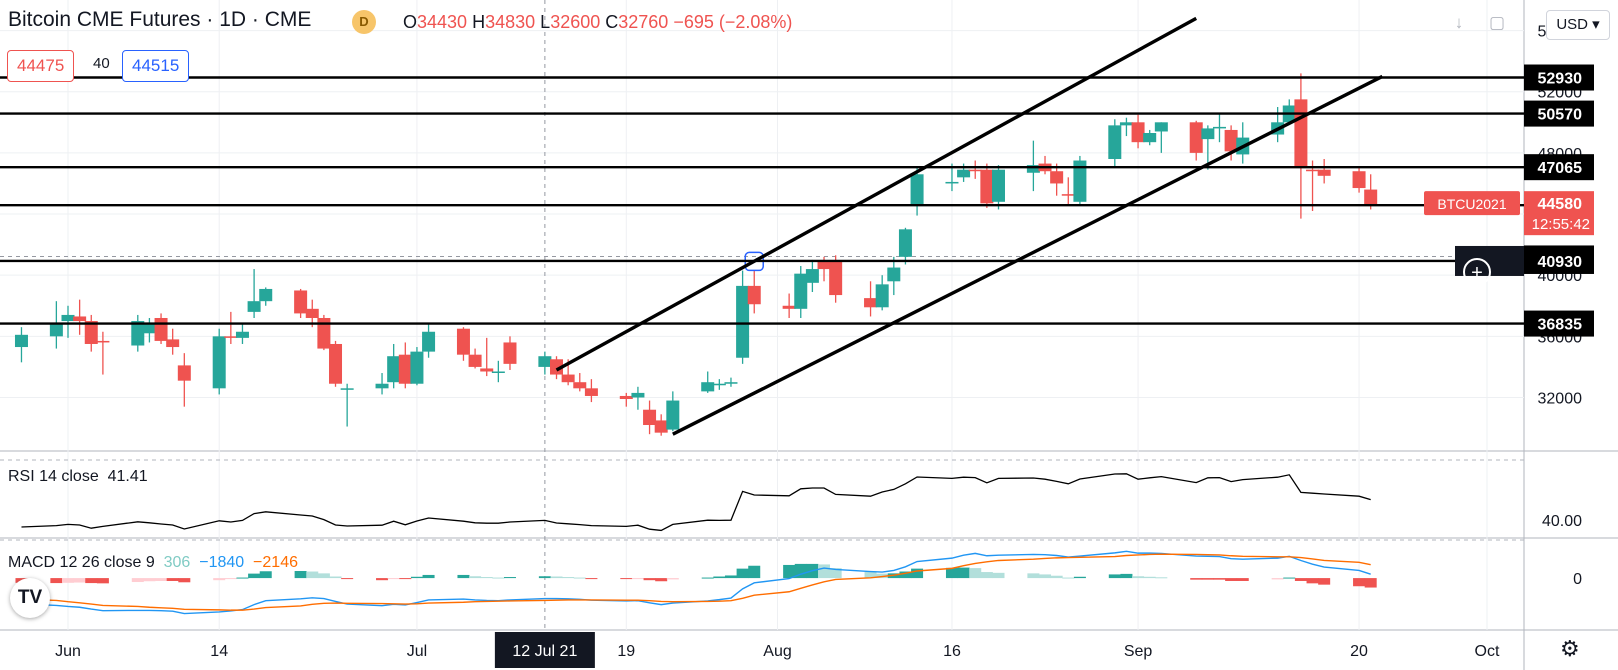 The height and width of the screenshot is (670, 1618). Describe the element at coordinates (696, 502) in the screenshot. I see `rsi-line` at that location.